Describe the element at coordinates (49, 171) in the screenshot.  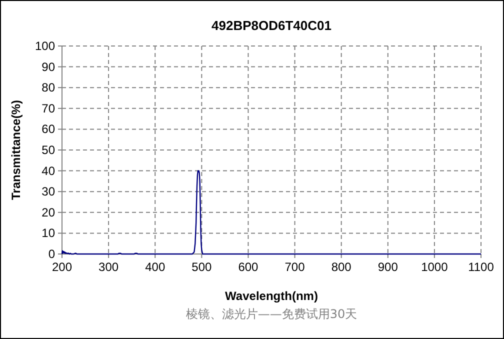
I see `y-tick-label: 40` at that location.